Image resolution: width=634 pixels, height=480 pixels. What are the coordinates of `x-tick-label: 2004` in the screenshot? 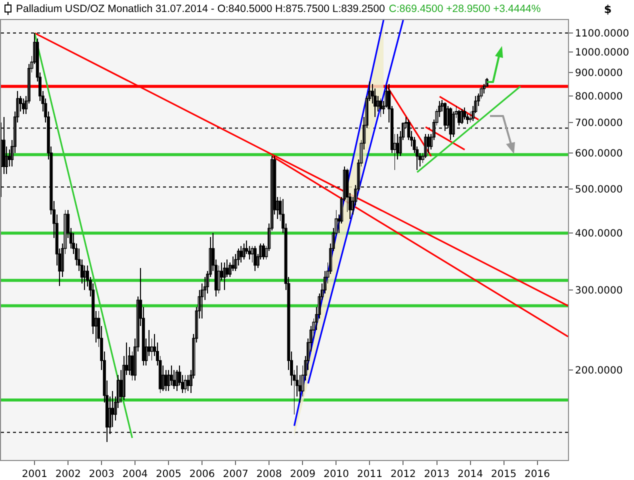 It's located at (135, 474).